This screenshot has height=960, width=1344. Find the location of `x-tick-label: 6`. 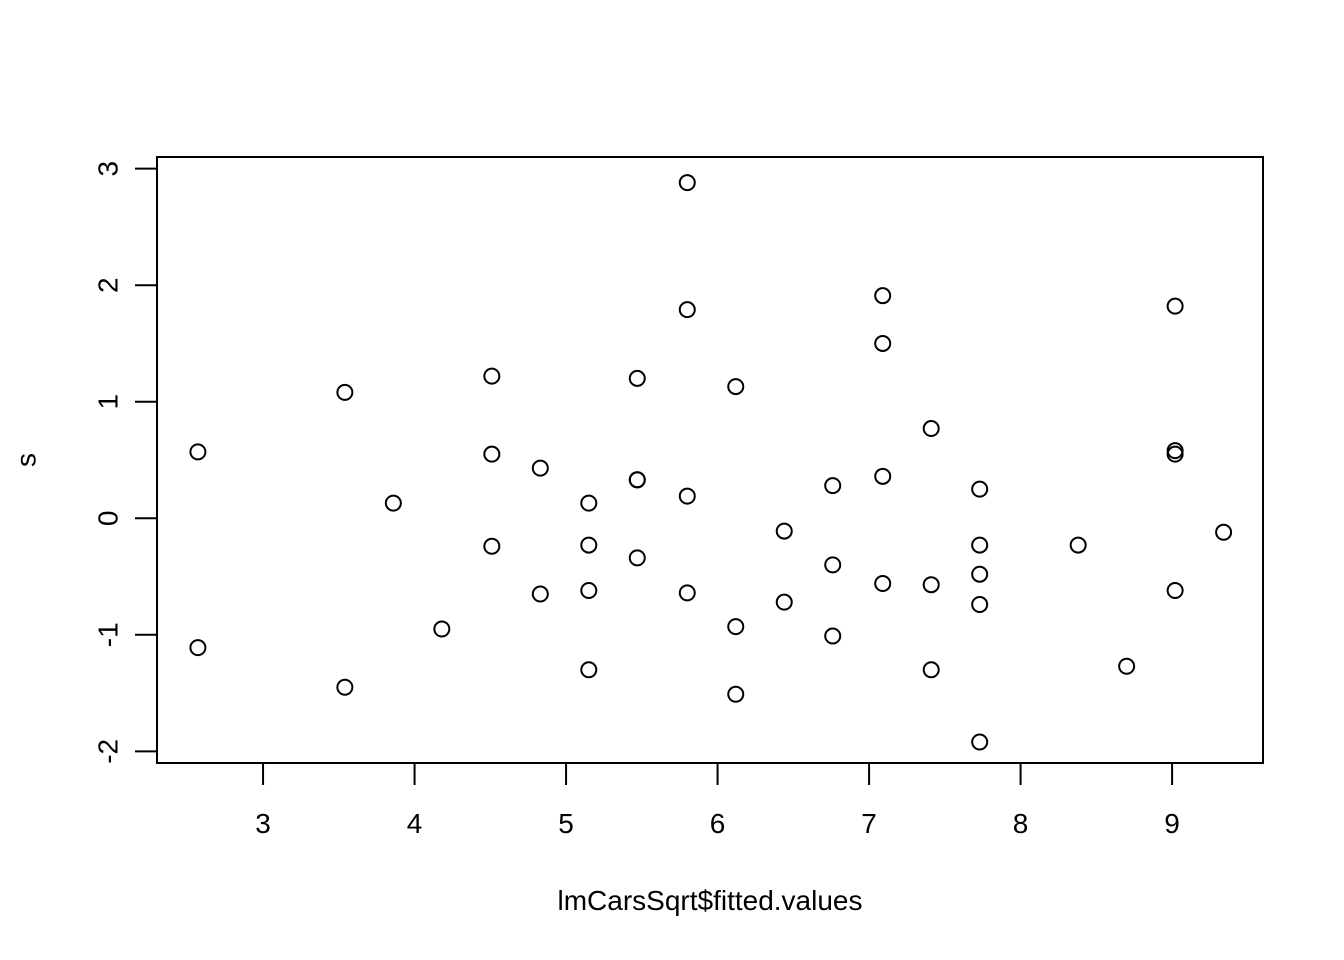

x-tick-label: 6 is located at coordinates (718, 823).